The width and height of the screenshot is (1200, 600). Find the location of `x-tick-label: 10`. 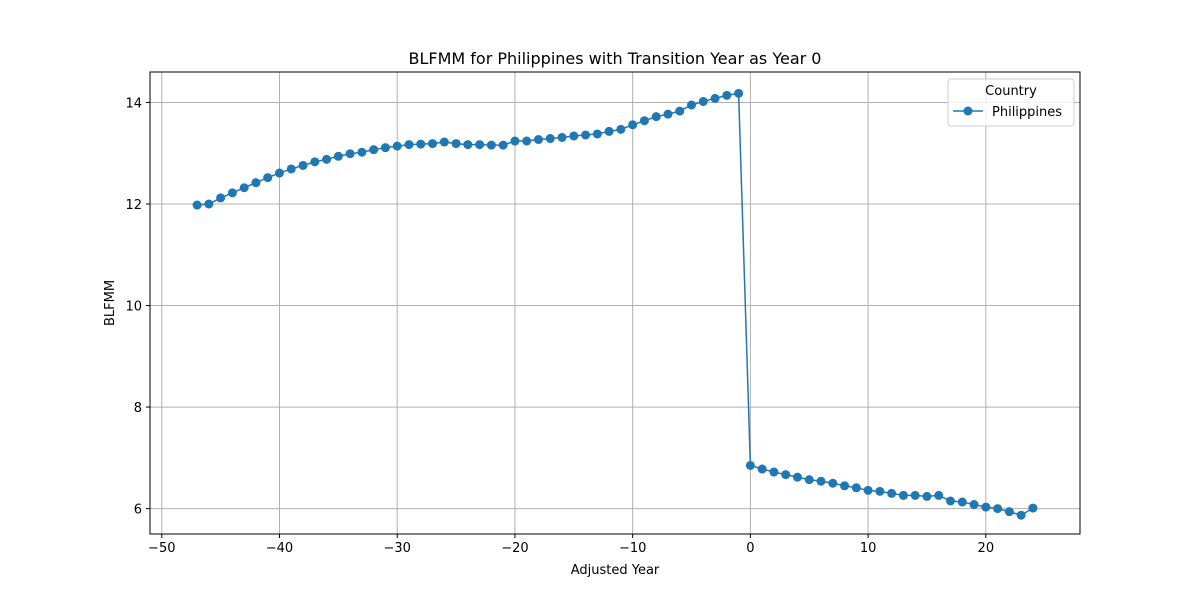

x-tick-label: 10 is located at coordinates (868, 548).